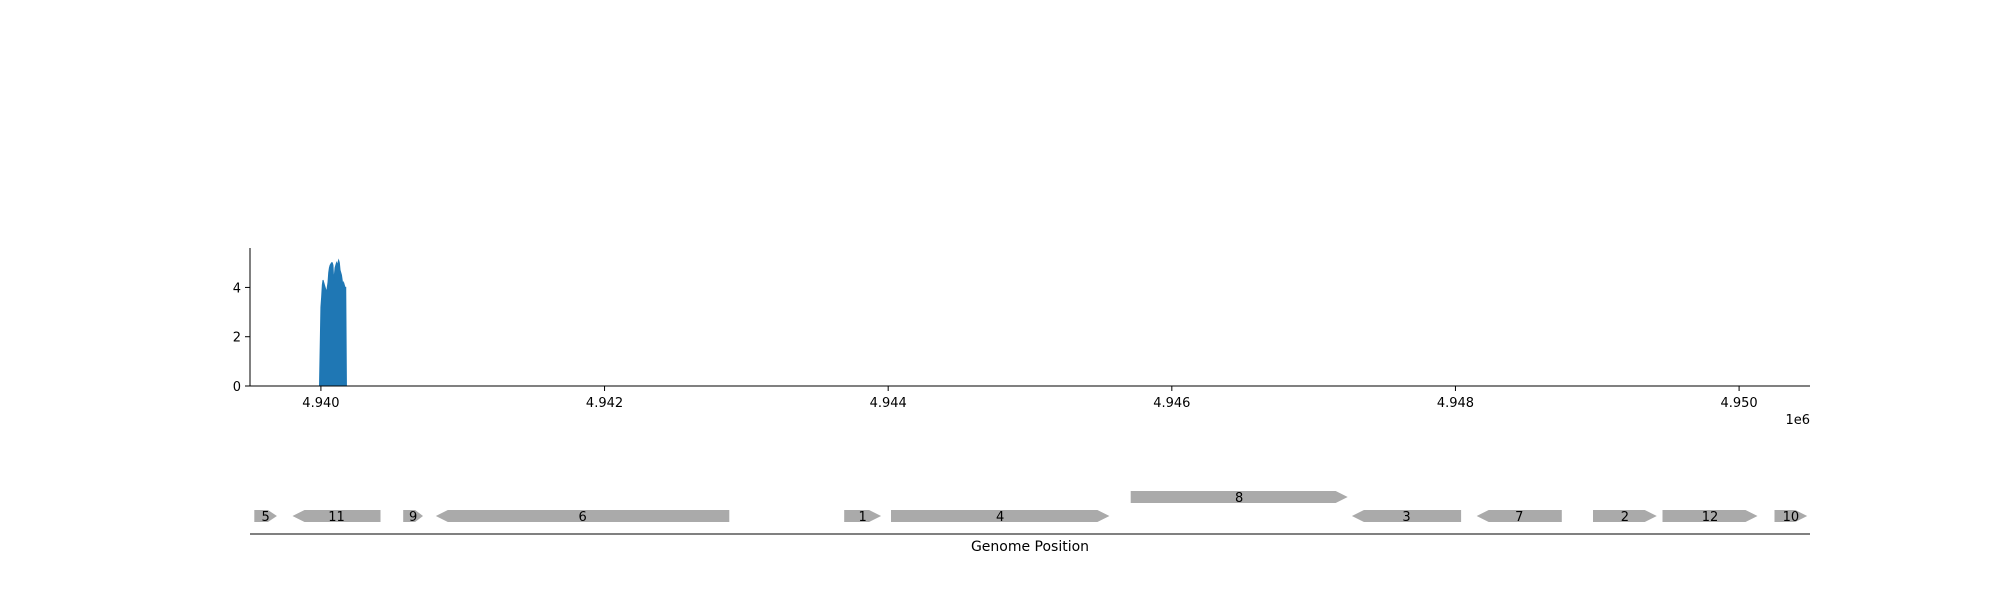 Image resolution: width=2000 pixels, height=600 pixels. I want to click on gene-track-panel: 5 11 9 6 1 4 8 3 7 2 12 10 Genome Position, so click(1030, 523).